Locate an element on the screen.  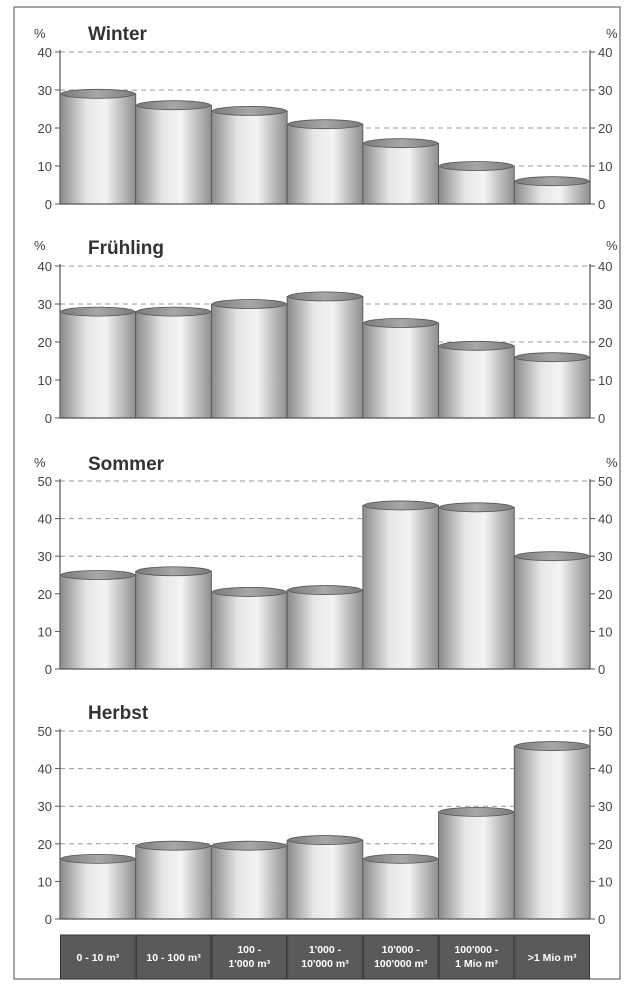
y-tick-label-left: 20 is located at coordinates (45, 128).